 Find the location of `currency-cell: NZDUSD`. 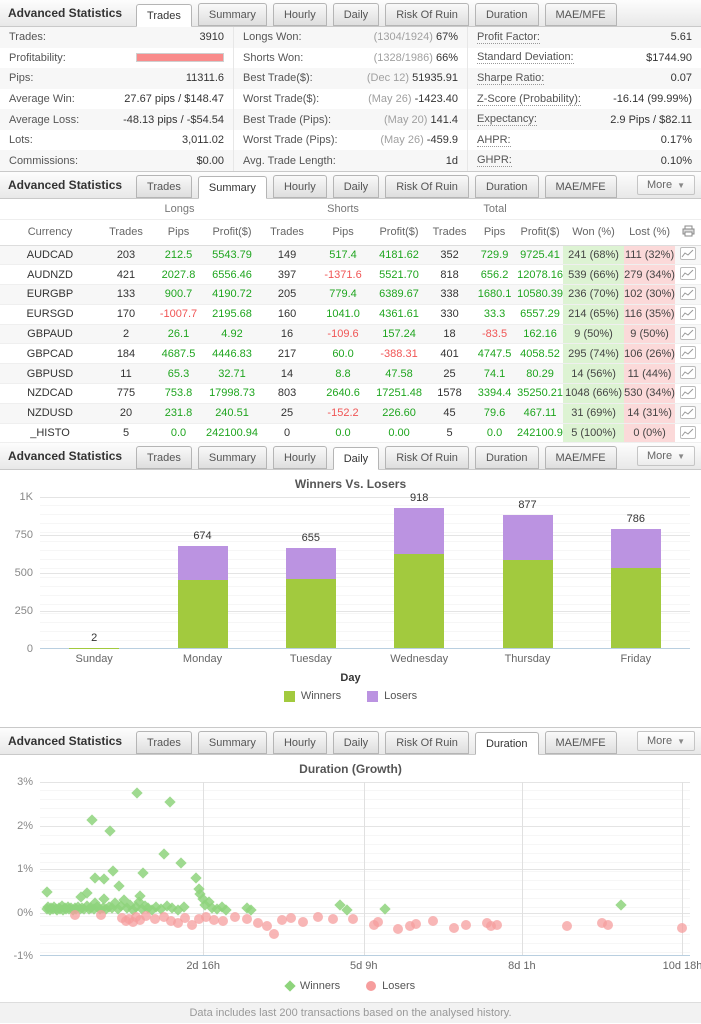

currency-cell: NZDUSD is located at coordinates (50, 413).